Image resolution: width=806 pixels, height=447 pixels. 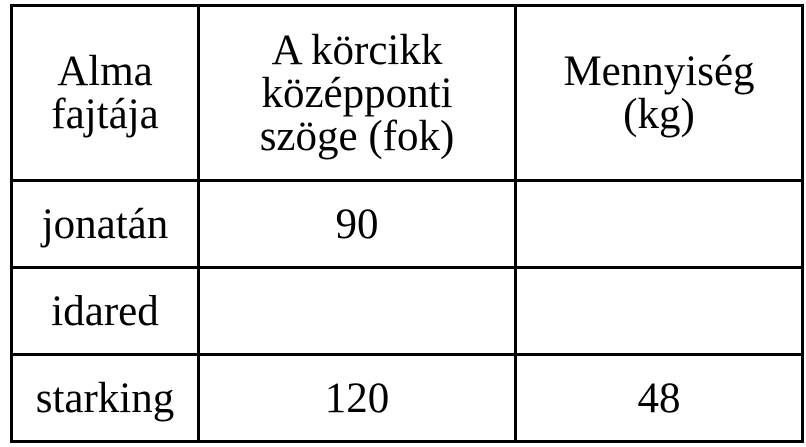 I want to click on cell-variety: starking, so click(x=105, y=398).